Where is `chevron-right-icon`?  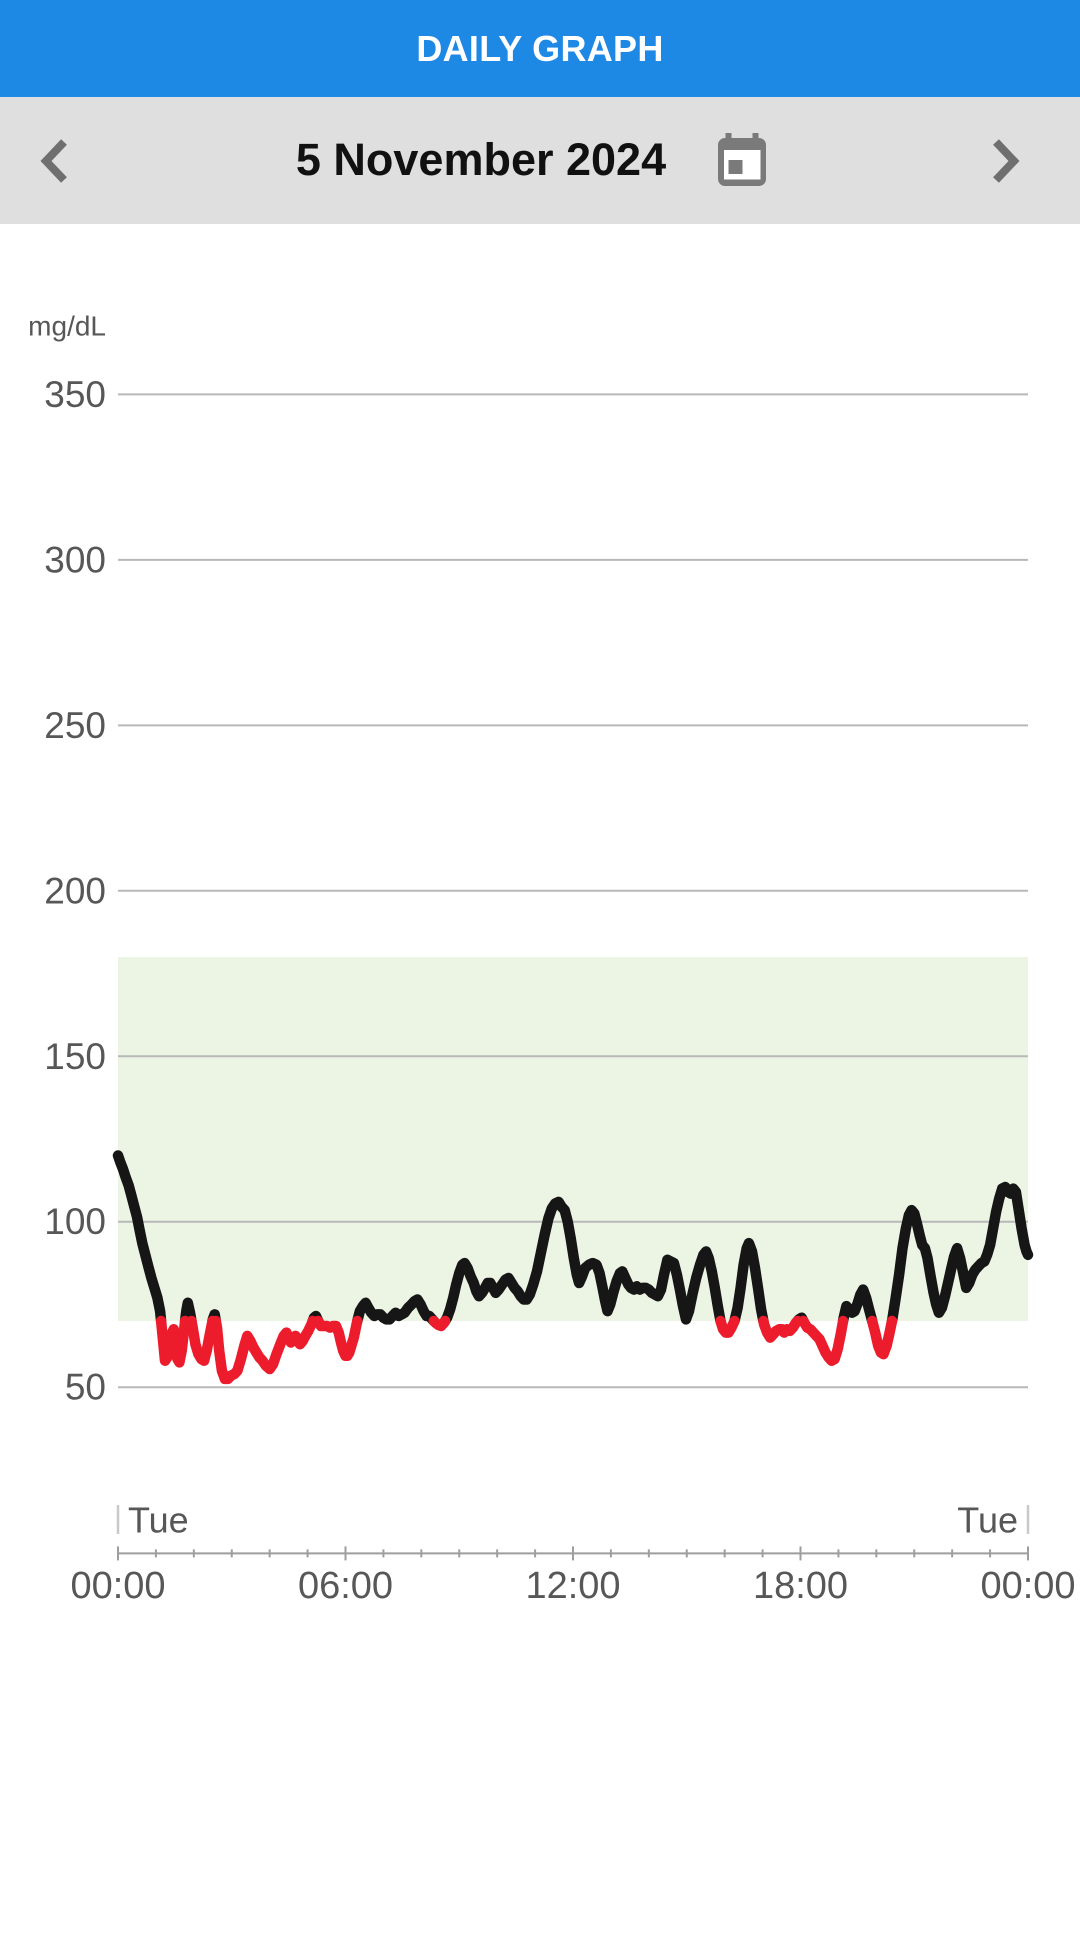 chevron-right-icon is located at coordinates (1006, 160).